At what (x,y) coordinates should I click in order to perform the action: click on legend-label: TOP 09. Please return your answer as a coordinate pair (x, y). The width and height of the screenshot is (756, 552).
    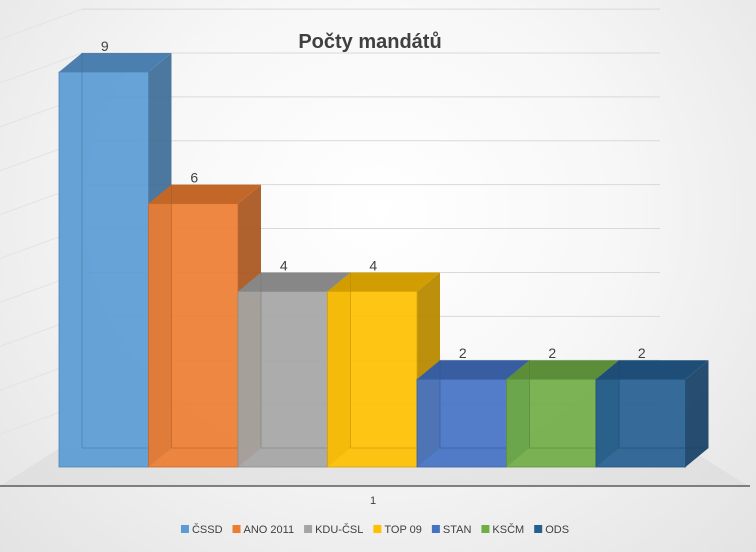
    Looking at the image, I should click on (403, 530).